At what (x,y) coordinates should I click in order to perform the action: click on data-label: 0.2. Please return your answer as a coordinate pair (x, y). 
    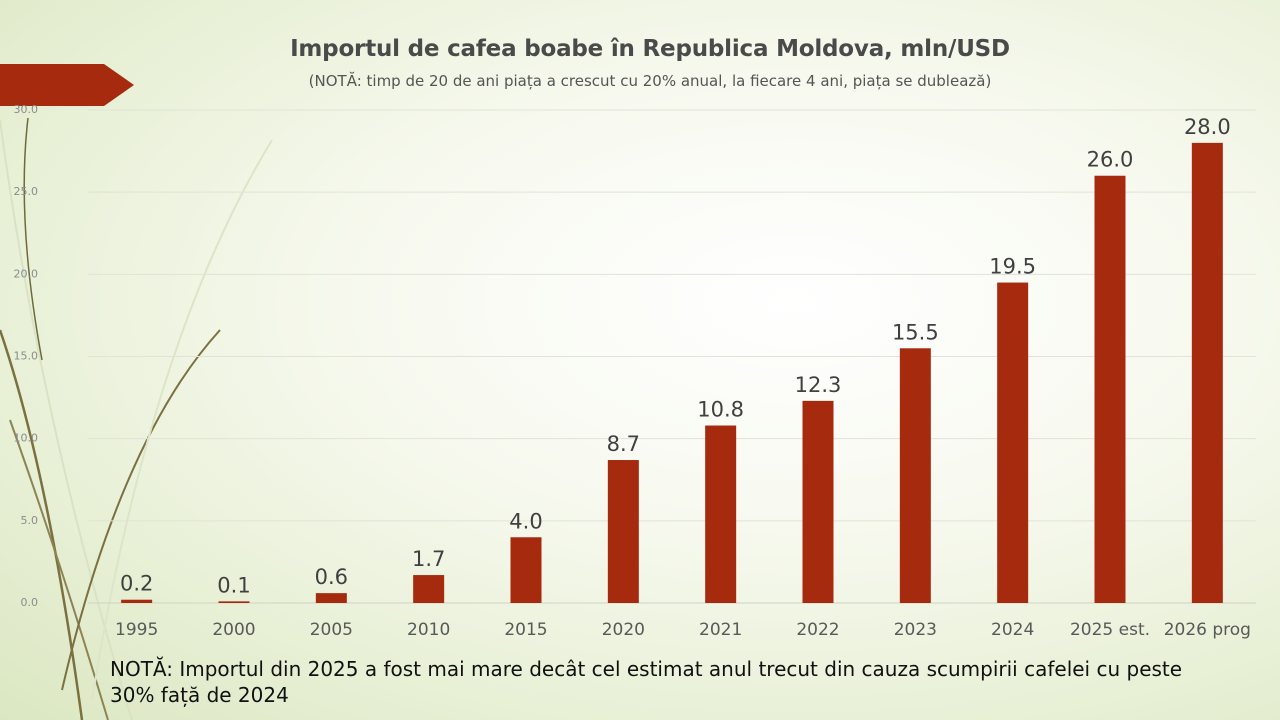
    Looking at the image, I should click on (136, 584).